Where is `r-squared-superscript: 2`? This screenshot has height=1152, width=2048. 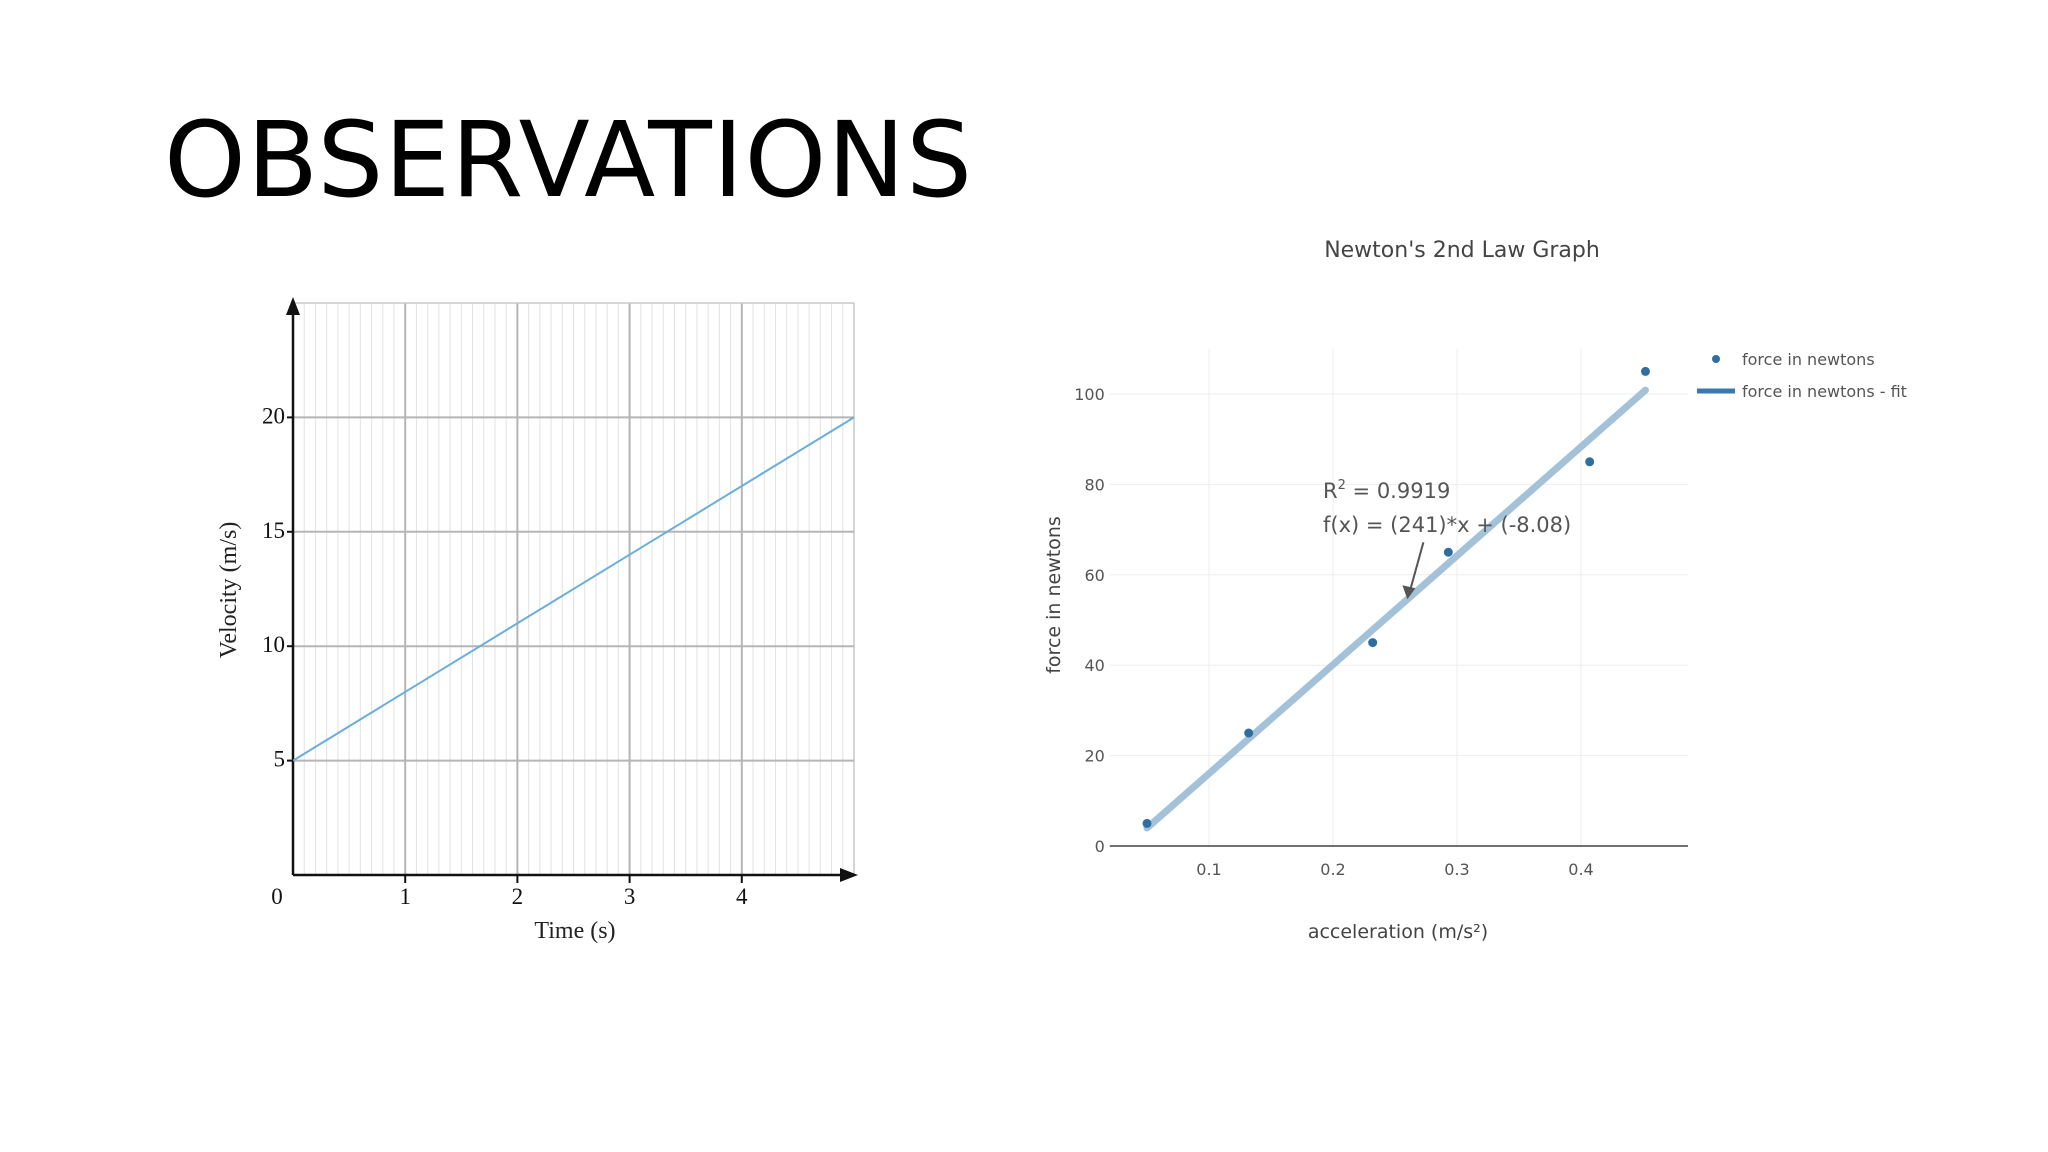
r-squared-superscript: 2 is located at coordinates (1342, 485).